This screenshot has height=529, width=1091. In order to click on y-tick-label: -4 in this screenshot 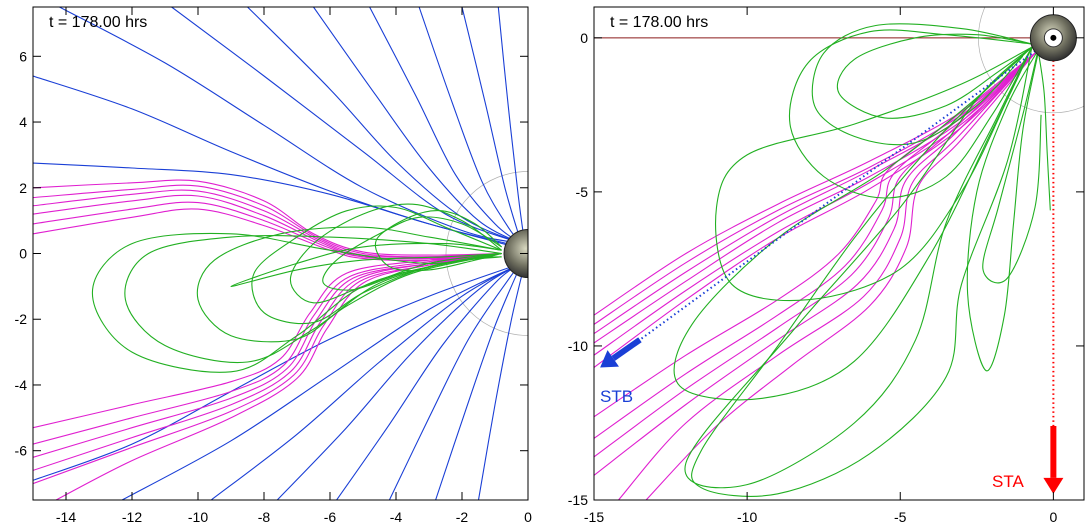, I will do `click(21, 385)`.